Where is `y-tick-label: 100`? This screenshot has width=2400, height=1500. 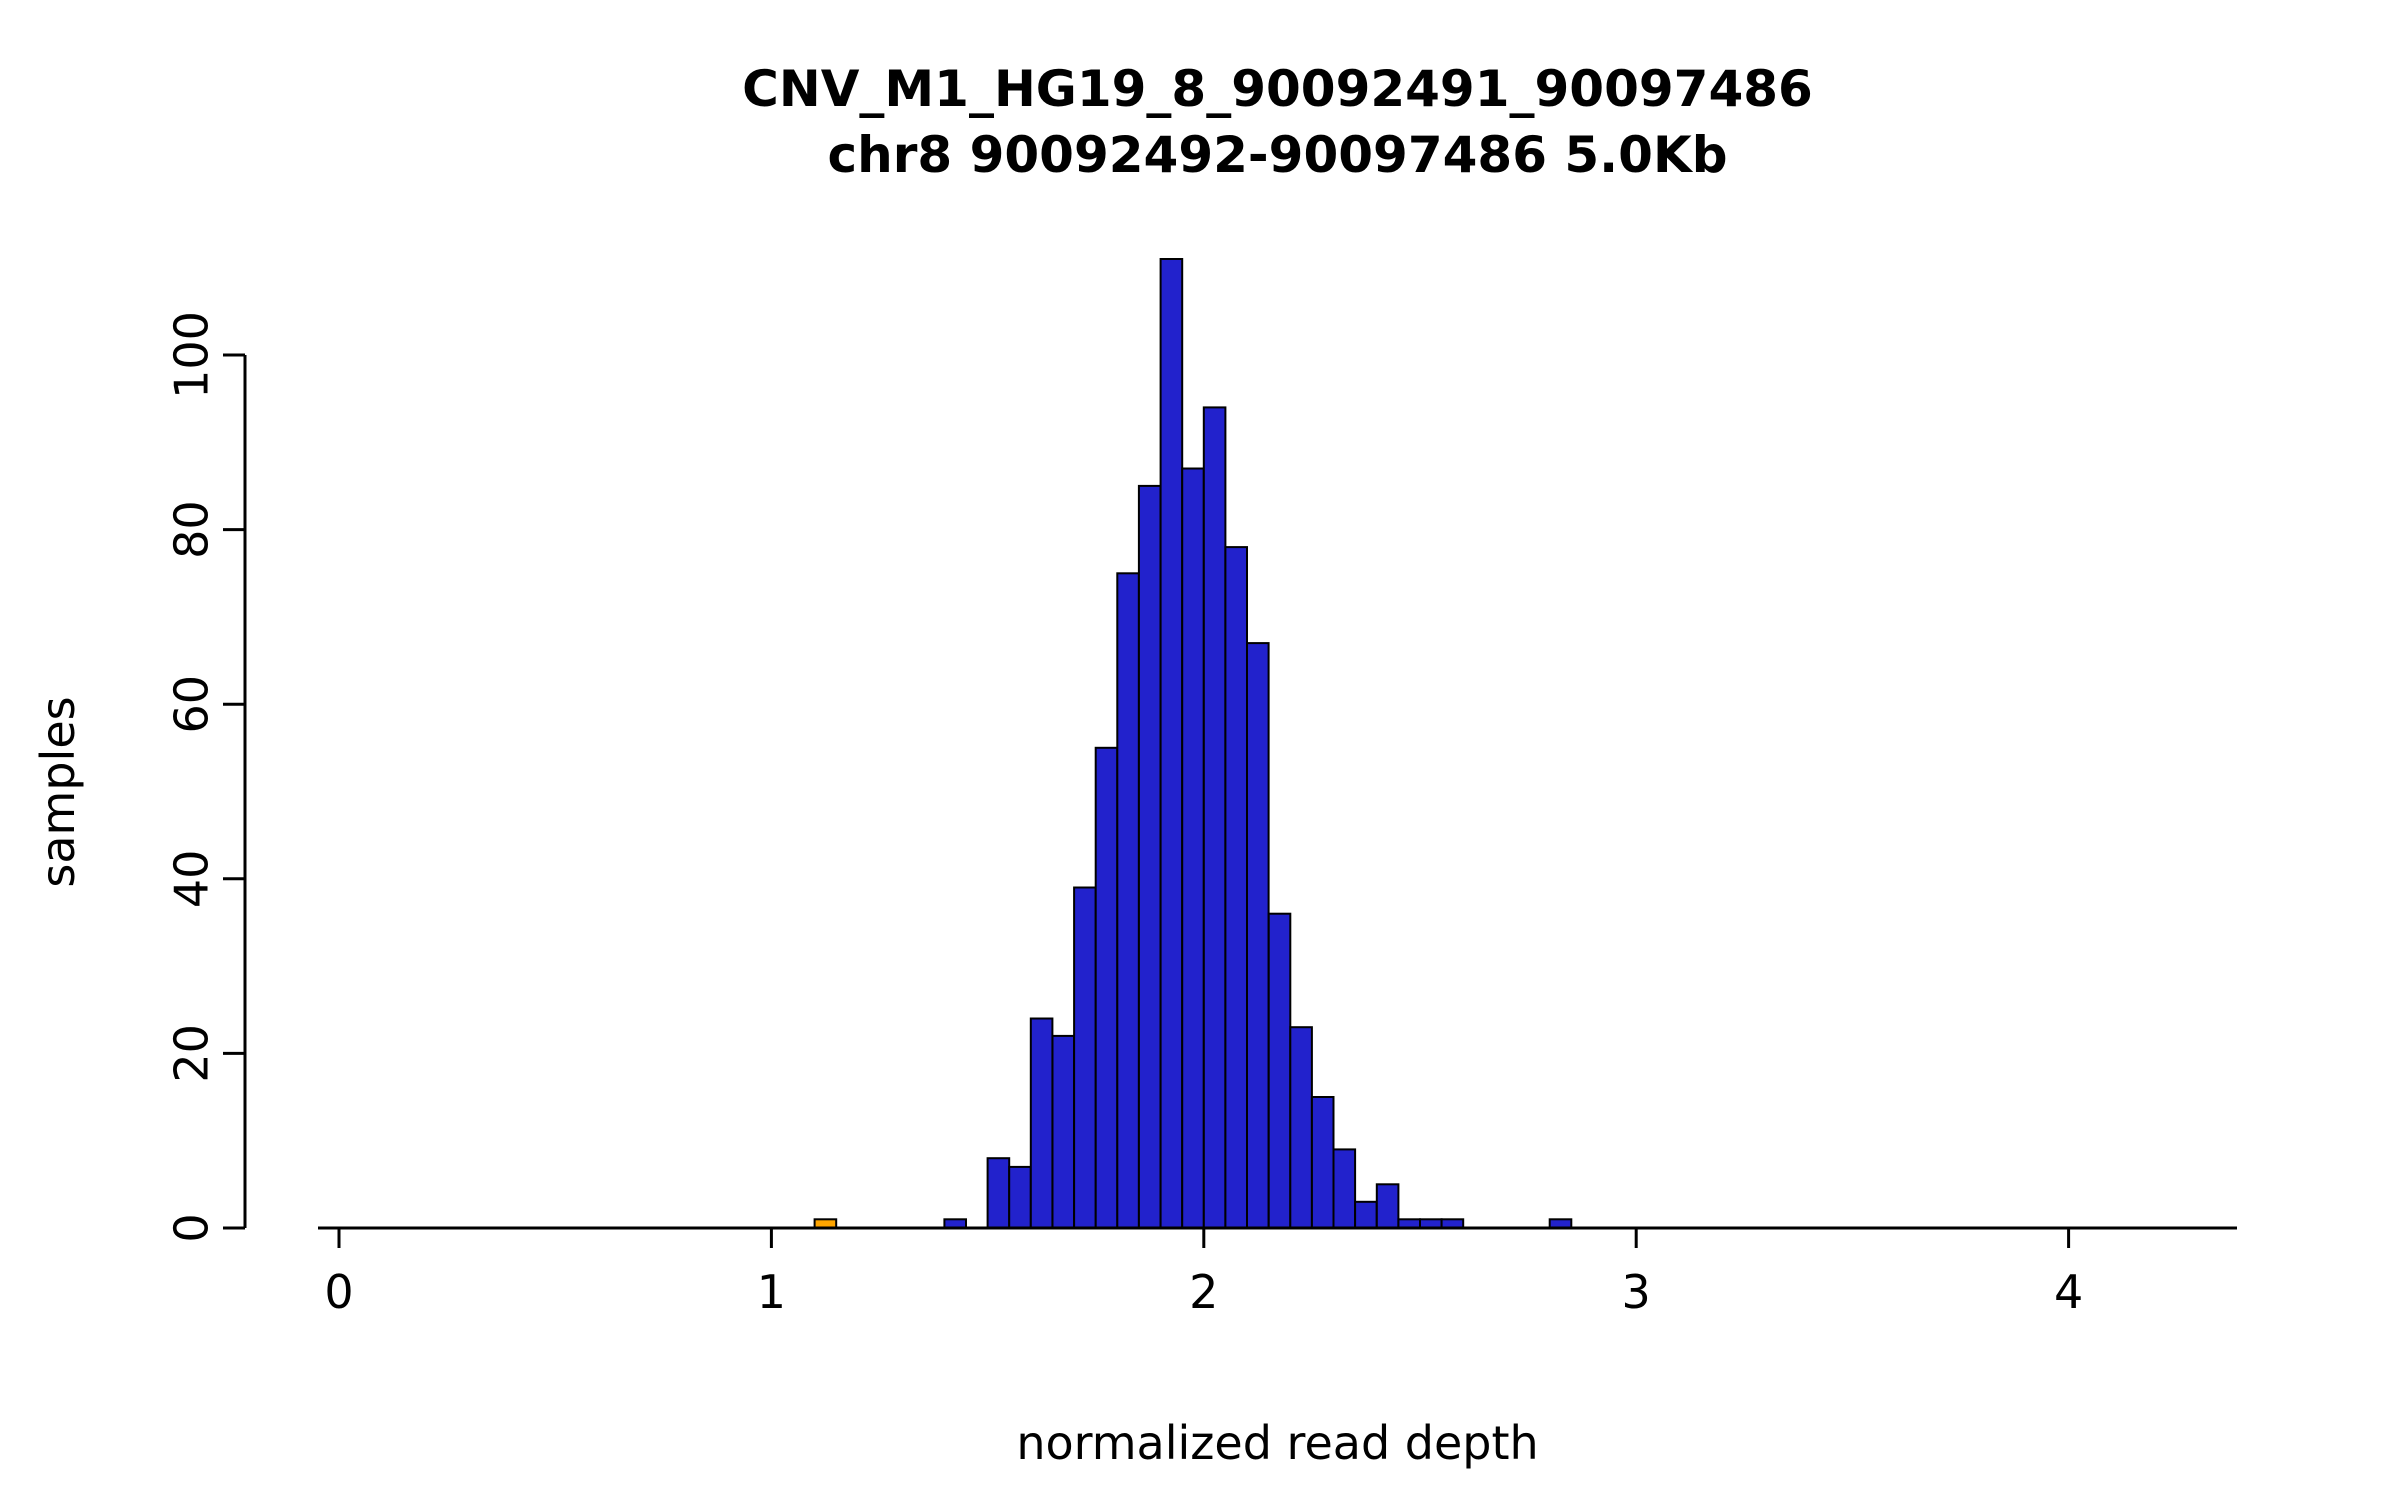 y-tick-label: 100 is located at coordinates (192, 355).